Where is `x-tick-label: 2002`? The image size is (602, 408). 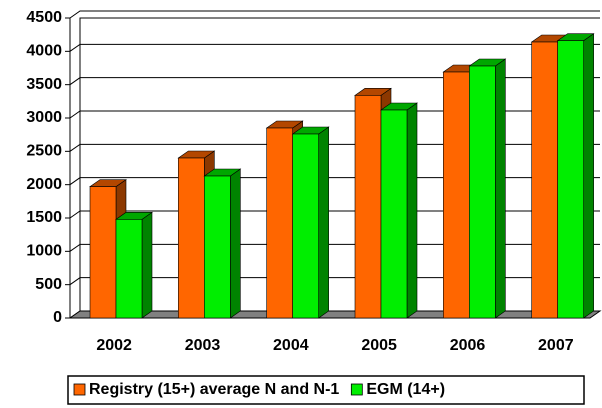
x-tick-label: 2002 is located at coordinates (114, 345).